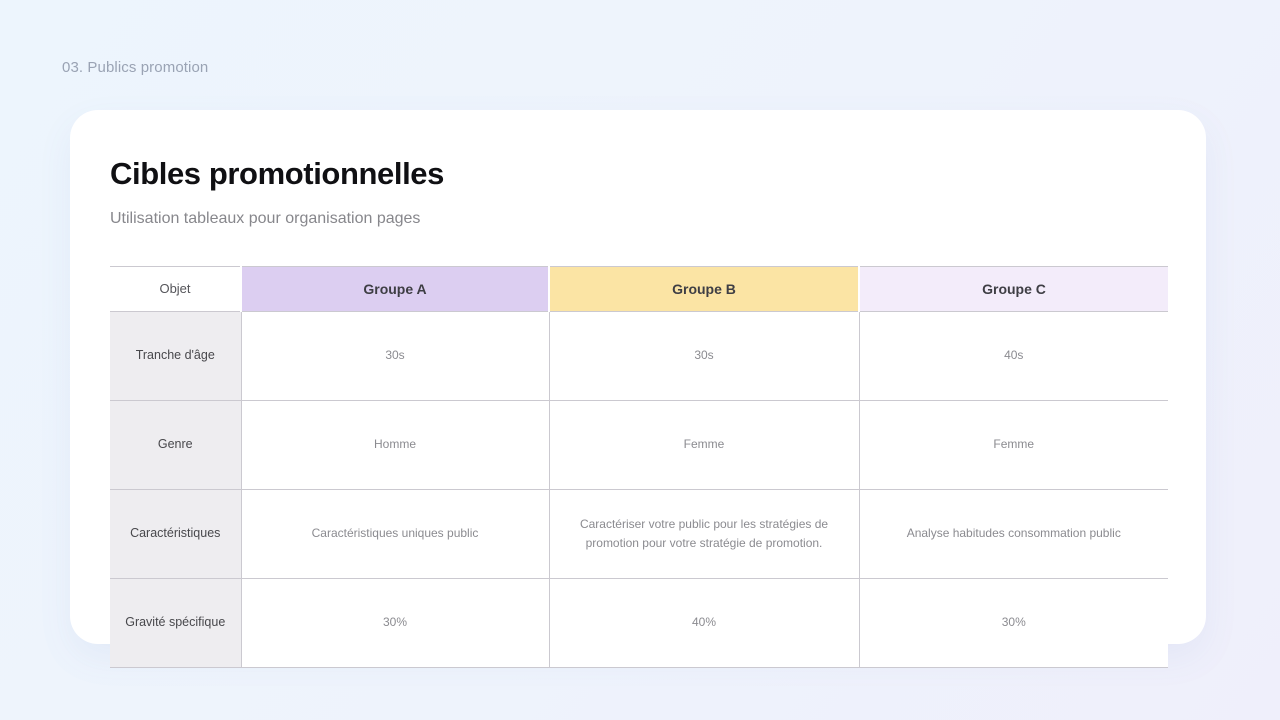  I want to click on cell-caracteristiques-groupe-a: Caractéristiques uniques public, so click(395, 533).